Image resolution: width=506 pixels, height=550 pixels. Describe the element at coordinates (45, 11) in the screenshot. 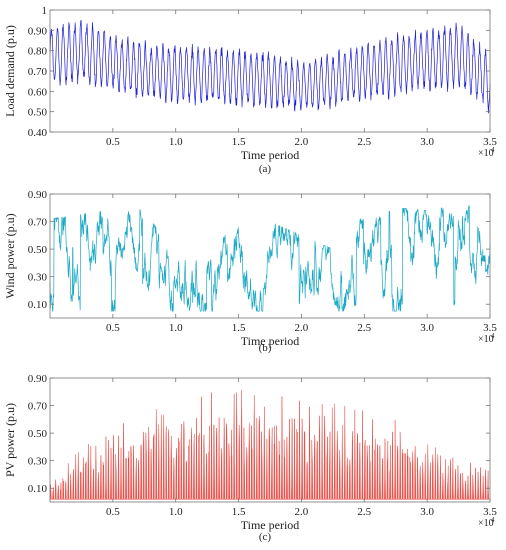

I see `y-tick-label: 1` at that location.